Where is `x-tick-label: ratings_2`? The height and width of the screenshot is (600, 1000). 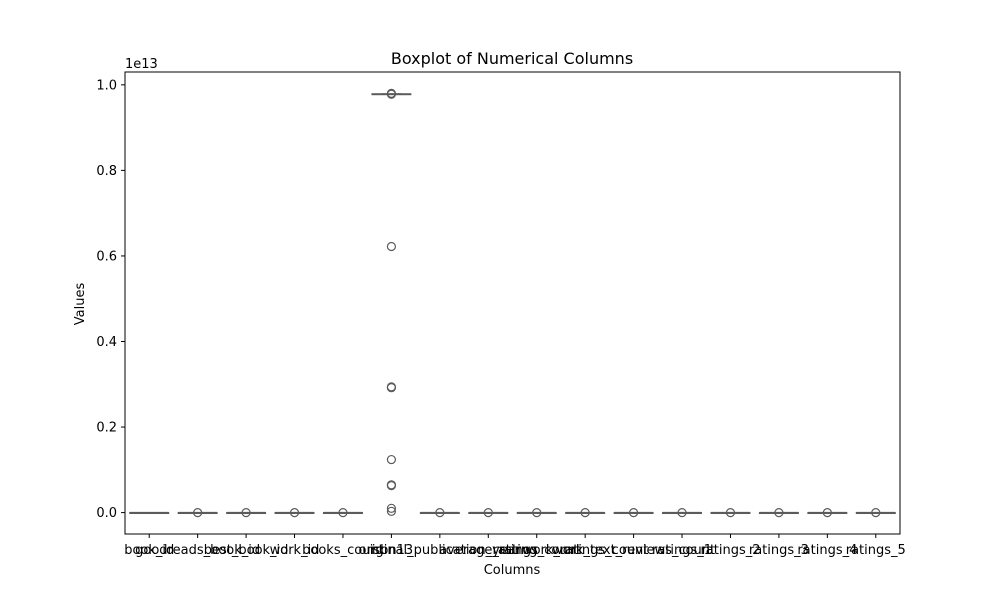
x-tick-label: ratings_2 is located at coordinates (730, 550).